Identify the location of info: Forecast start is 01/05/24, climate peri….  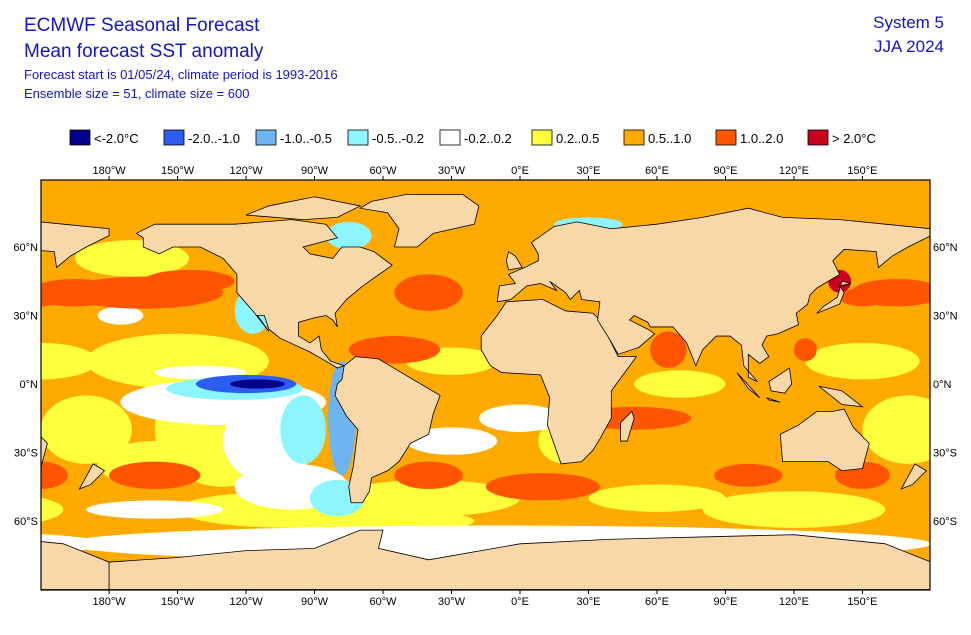
(181, 74).